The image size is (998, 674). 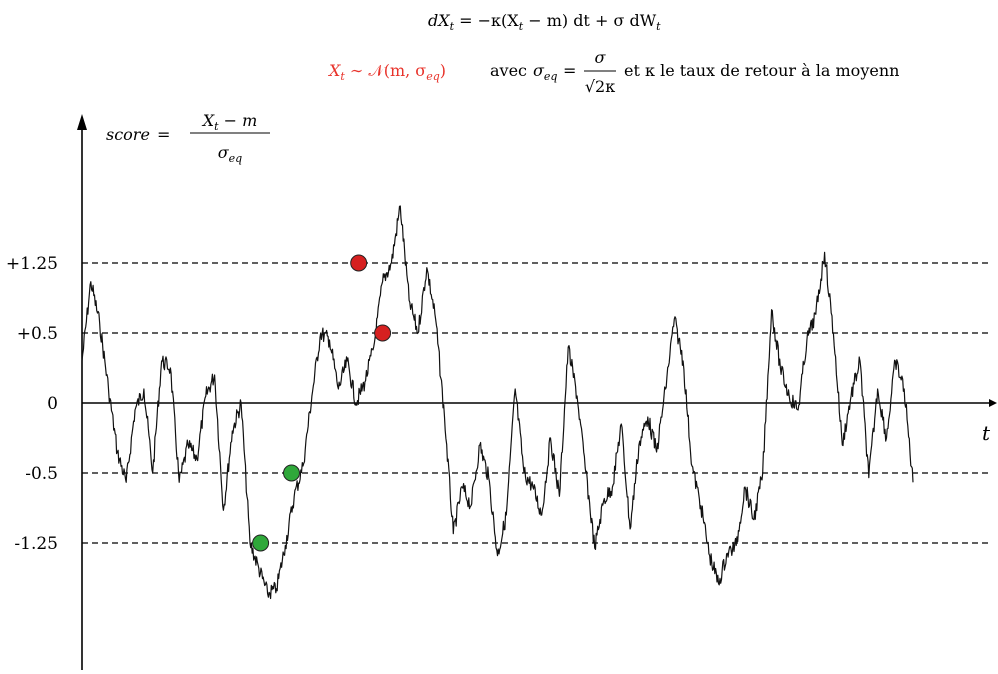 I want to click on x-axis-arrow, so click(x=993, y=403).